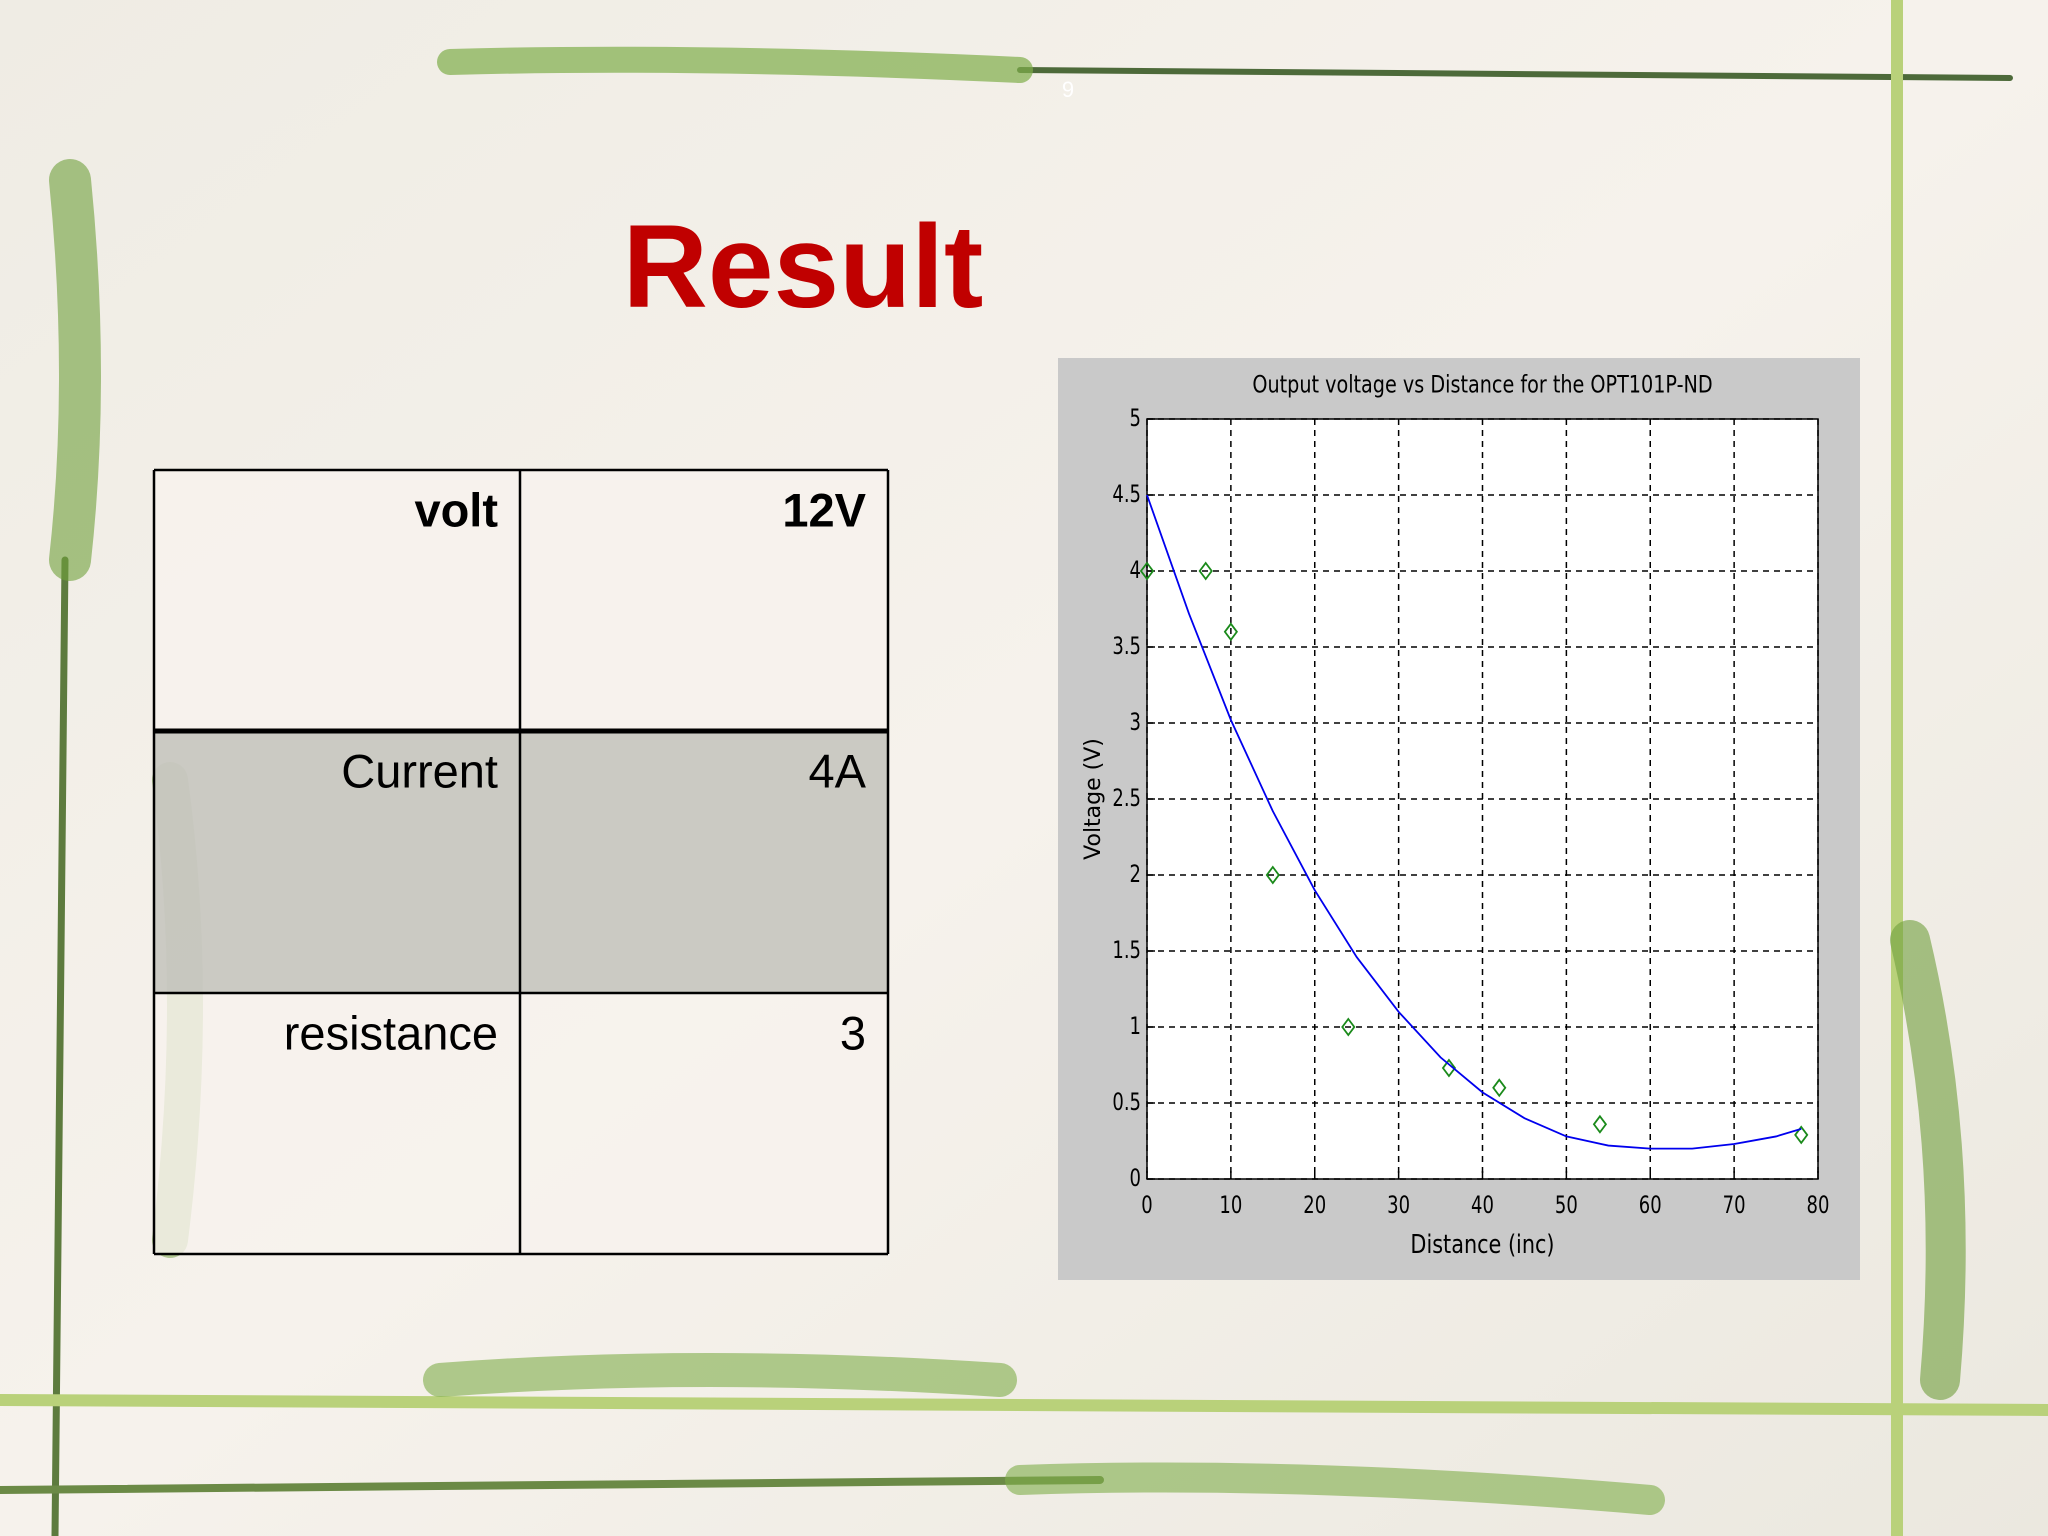  I want to click on y-tick-label: 2.5, so click(1126, 798).